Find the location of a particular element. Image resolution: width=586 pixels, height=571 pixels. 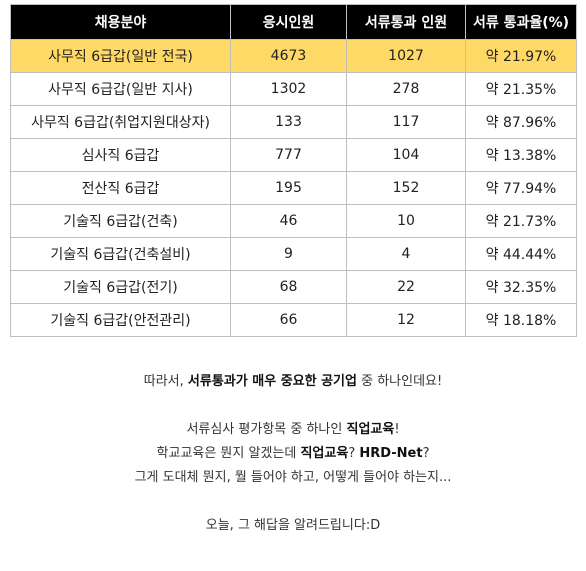

cell-applicants: 68 is located at coordinates (288, 287).